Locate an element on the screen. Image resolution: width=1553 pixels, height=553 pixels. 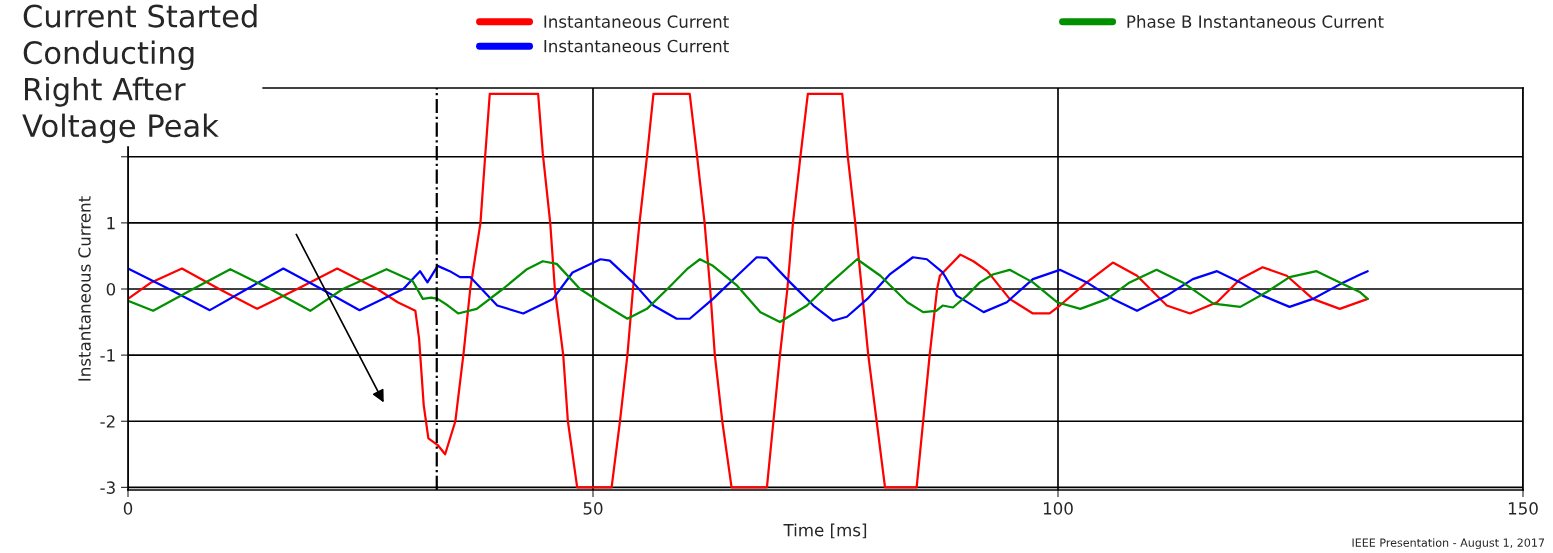
annotation: Current Started Conducting Right After Voltage Peak is located at coordinates (139, 74).